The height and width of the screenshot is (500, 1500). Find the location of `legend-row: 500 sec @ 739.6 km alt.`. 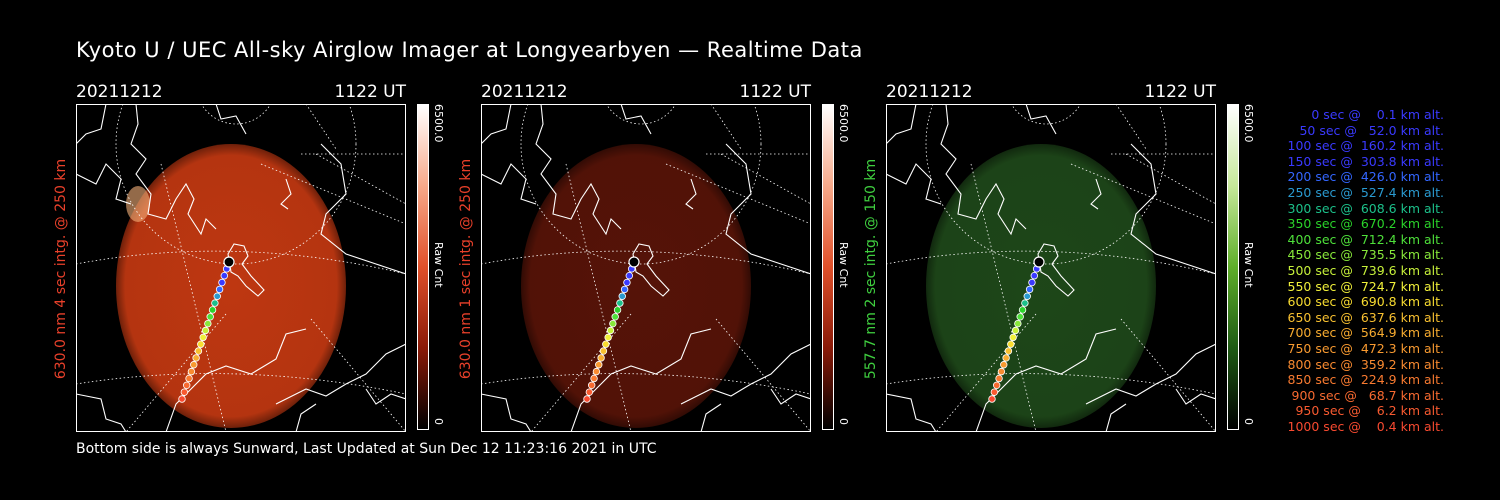

legend-row: 500 sec @ 739.6 km alt. is located at coordinates (1364, 270).